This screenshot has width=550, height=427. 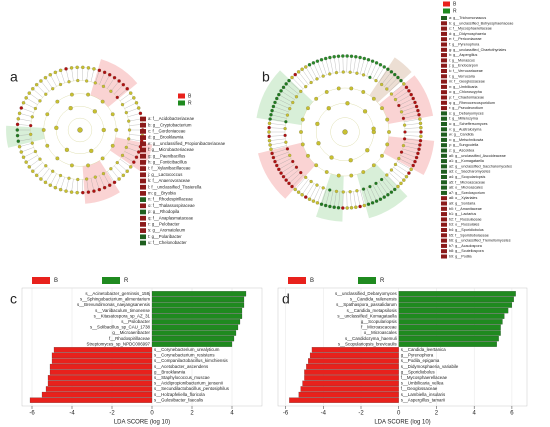 I want to click on taxon-label: a: f__Acidobacteriaceae, so click(x=171, y=118).